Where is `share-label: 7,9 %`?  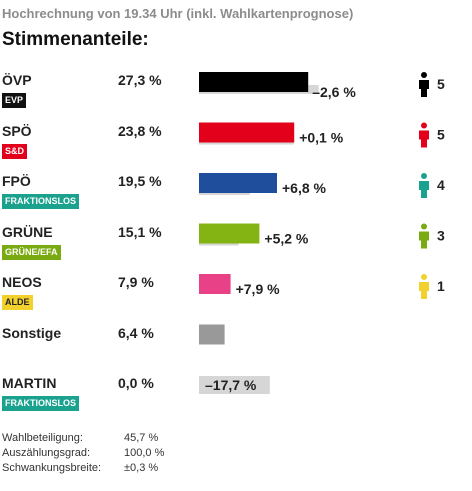
share-label: 7,9 % is located at coordinates (136, 282).